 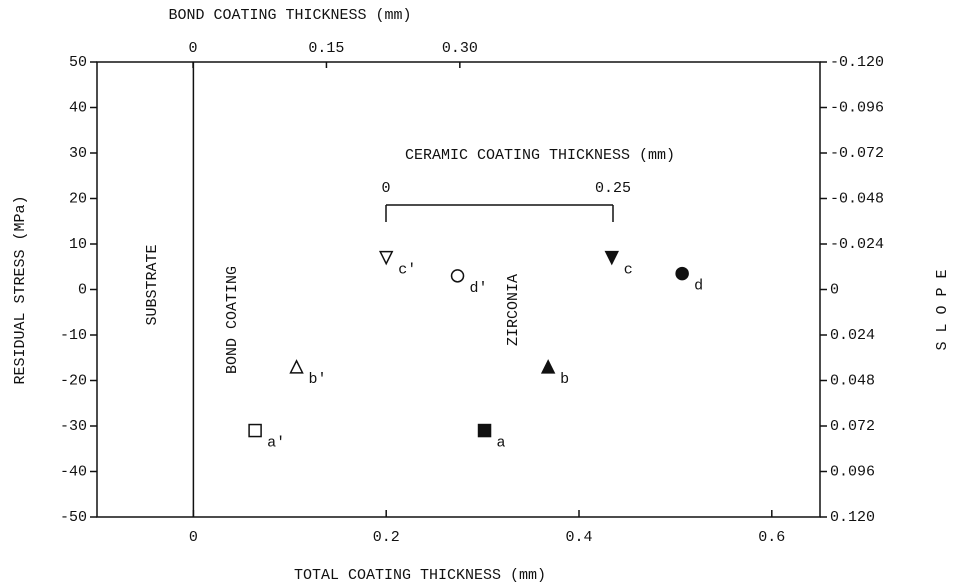 I want to click on x2-axis-title: BOND COATING THICKNESS (mm), so click(x=289, y=15).